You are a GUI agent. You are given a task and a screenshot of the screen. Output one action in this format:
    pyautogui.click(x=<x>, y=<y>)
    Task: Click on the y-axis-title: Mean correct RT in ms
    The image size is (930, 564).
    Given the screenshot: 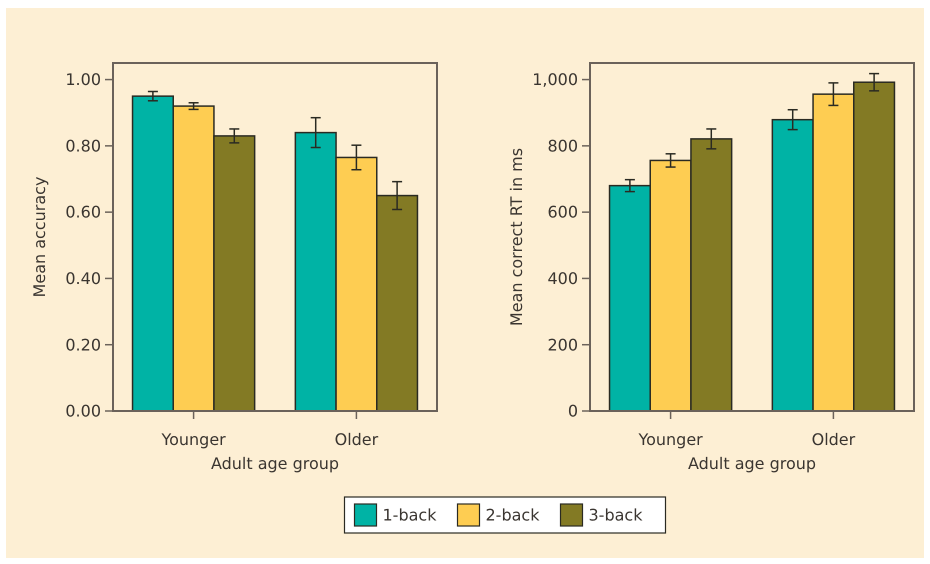 What is the action you would take?
    pyautogui.click(x=516, y=237)
    